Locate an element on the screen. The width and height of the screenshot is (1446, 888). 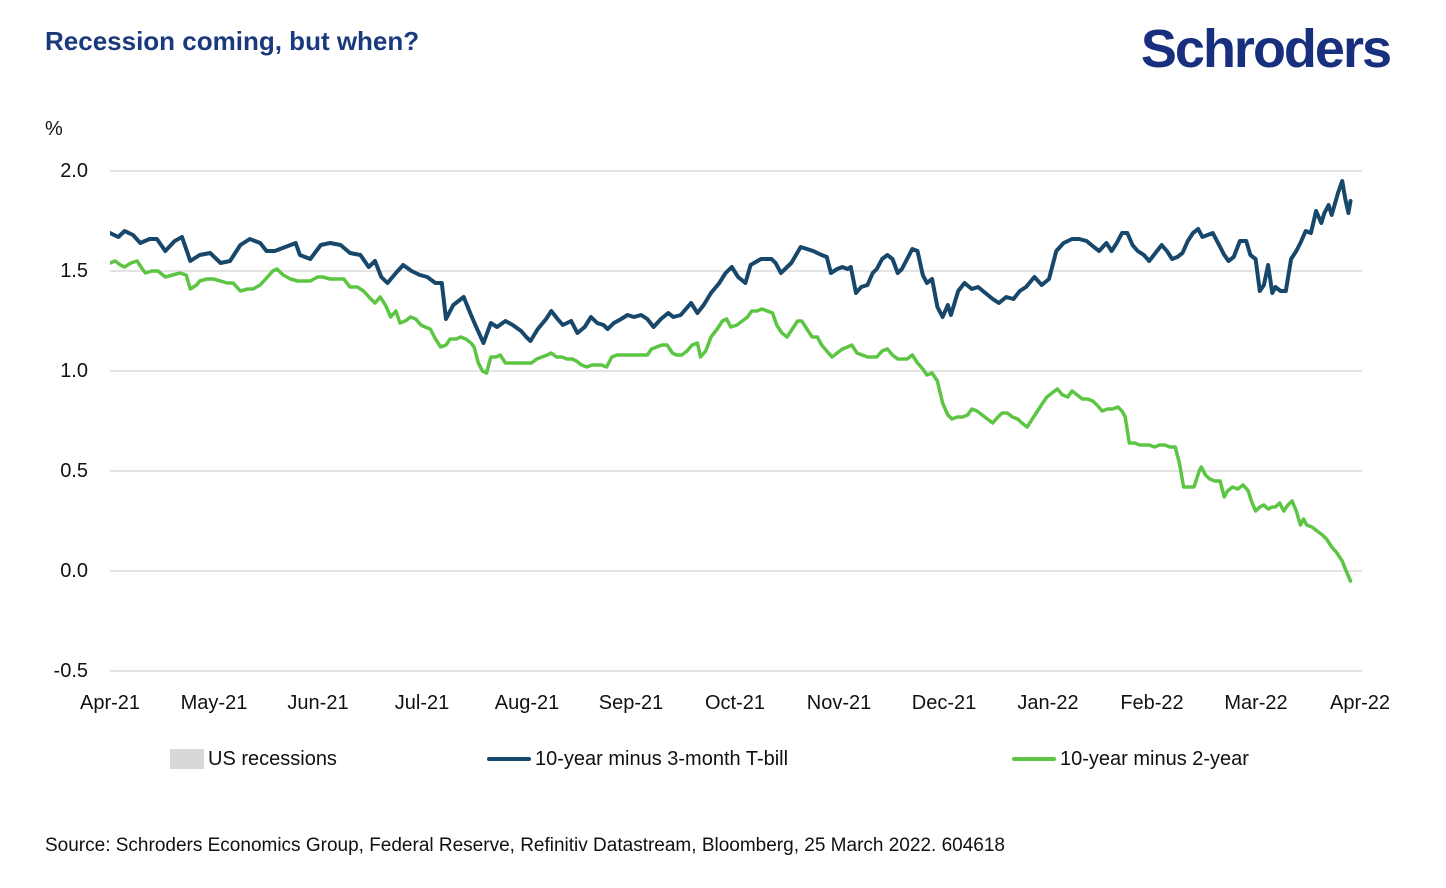
legend-label: US recessions is located at coordinates (272, 758).